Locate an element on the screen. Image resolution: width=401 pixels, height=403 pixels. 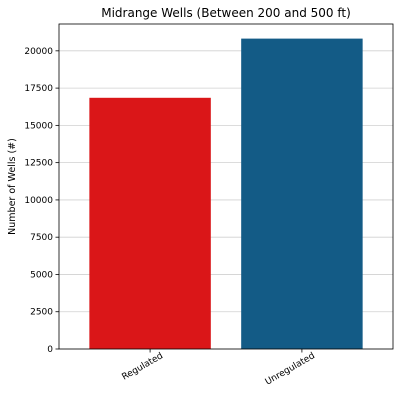
y-axis-ticks: 0 2500 5000 7500 10000 12500 15000 17500 20000 is located at coordinates (41, 201).